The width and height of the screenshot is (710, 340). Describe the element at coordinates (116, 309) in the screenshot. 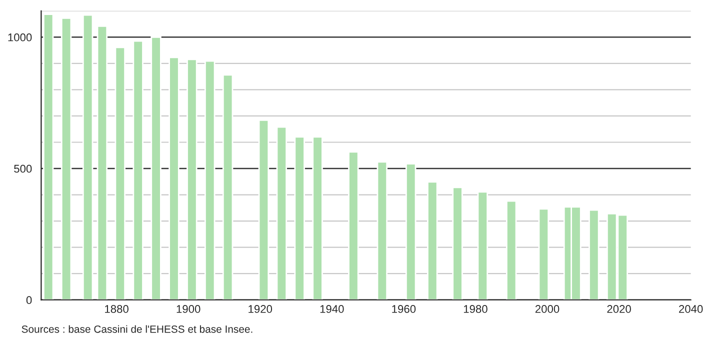

I see `x-tick-label: 1880` at that location.